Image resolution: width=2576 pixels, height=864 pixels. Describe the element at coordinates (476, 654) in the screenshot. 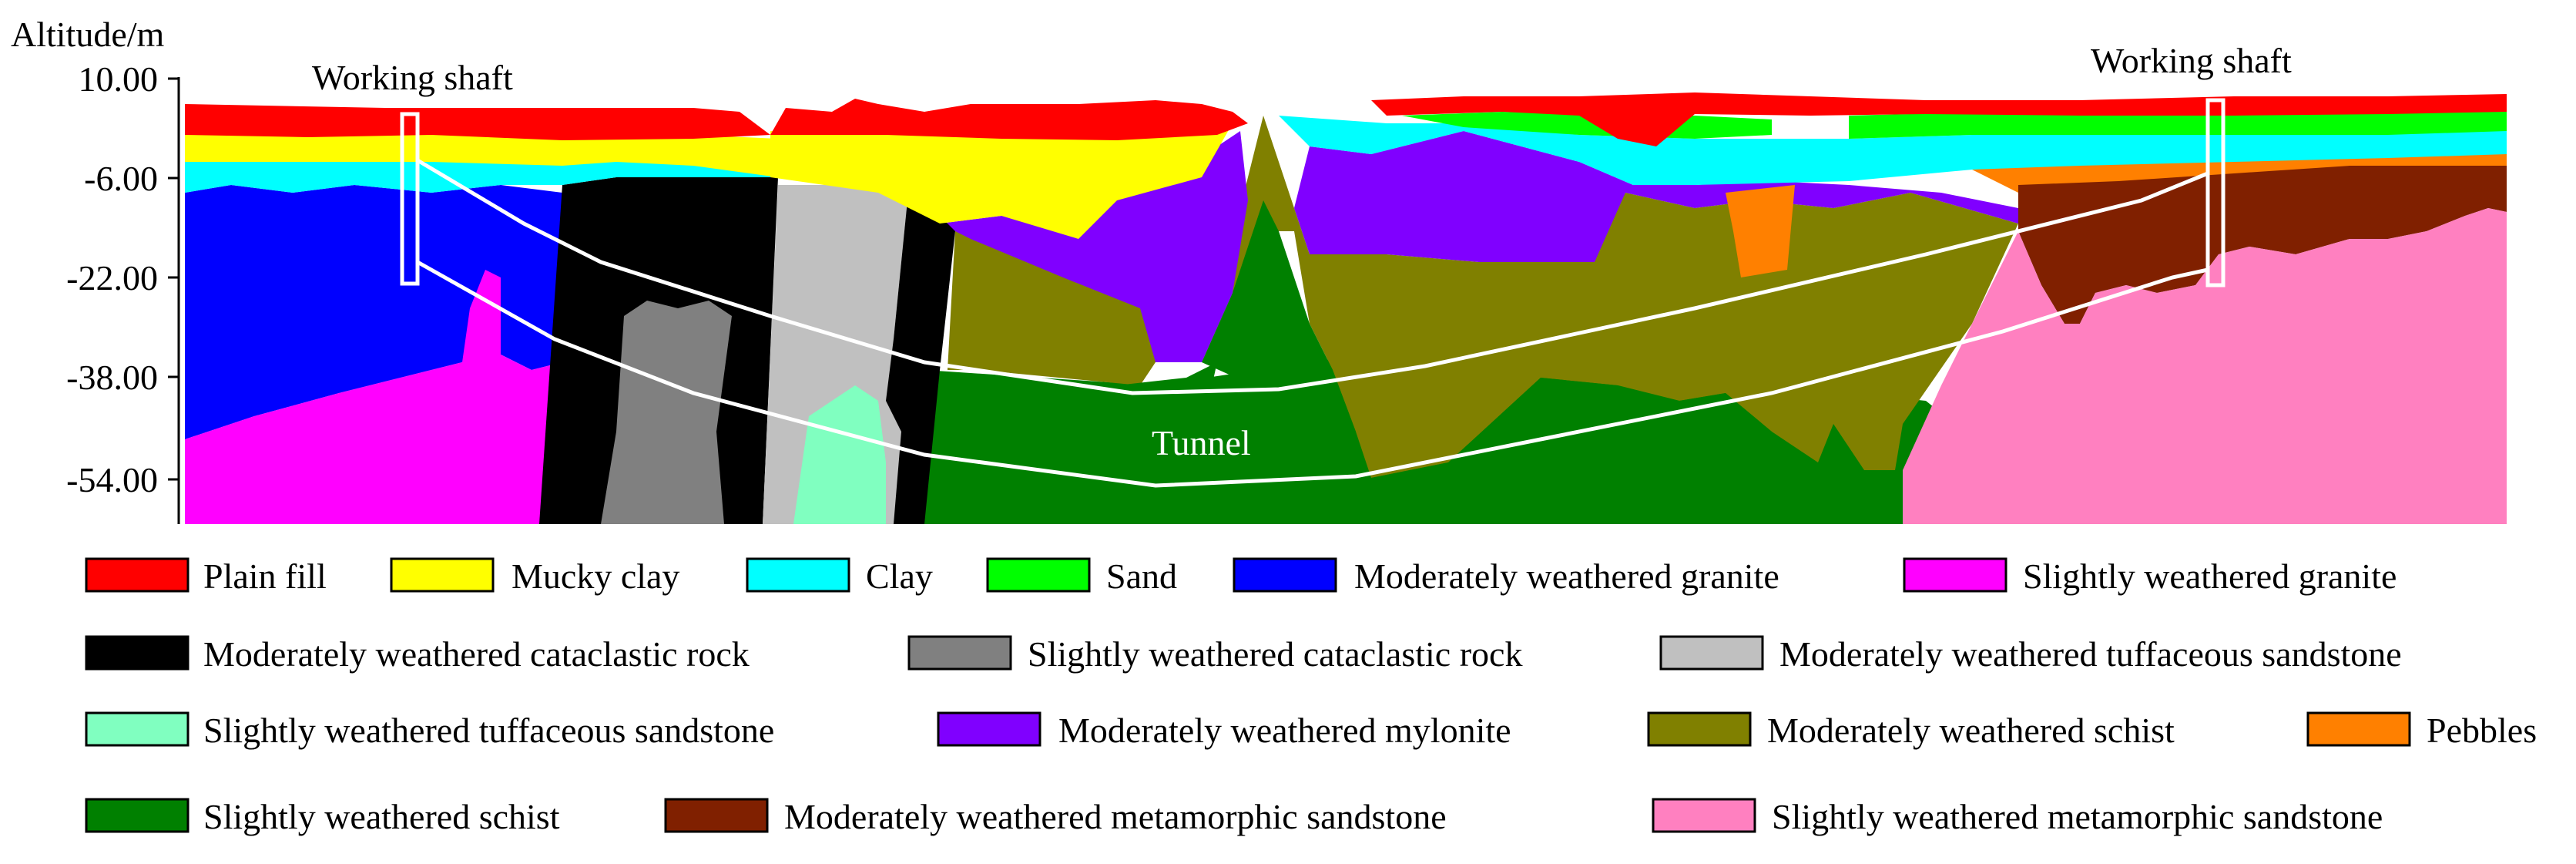

I see `legend-label-moderately-weathered-cataclastic-rock: Moderately weathered cataclastic rock` at that location.